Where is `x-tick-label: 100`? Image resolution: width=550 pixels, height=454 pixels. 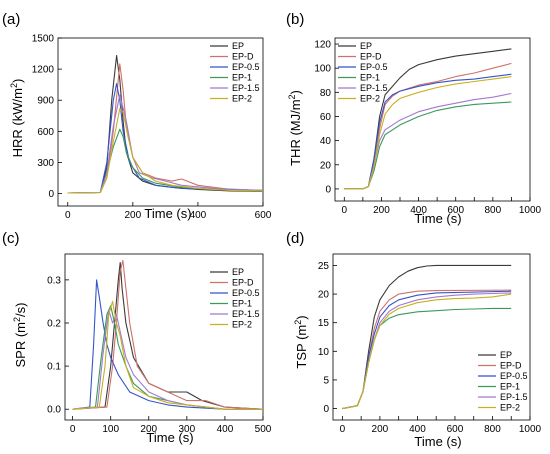
x-tick-label: 100 is located at coordinates (110, 429).